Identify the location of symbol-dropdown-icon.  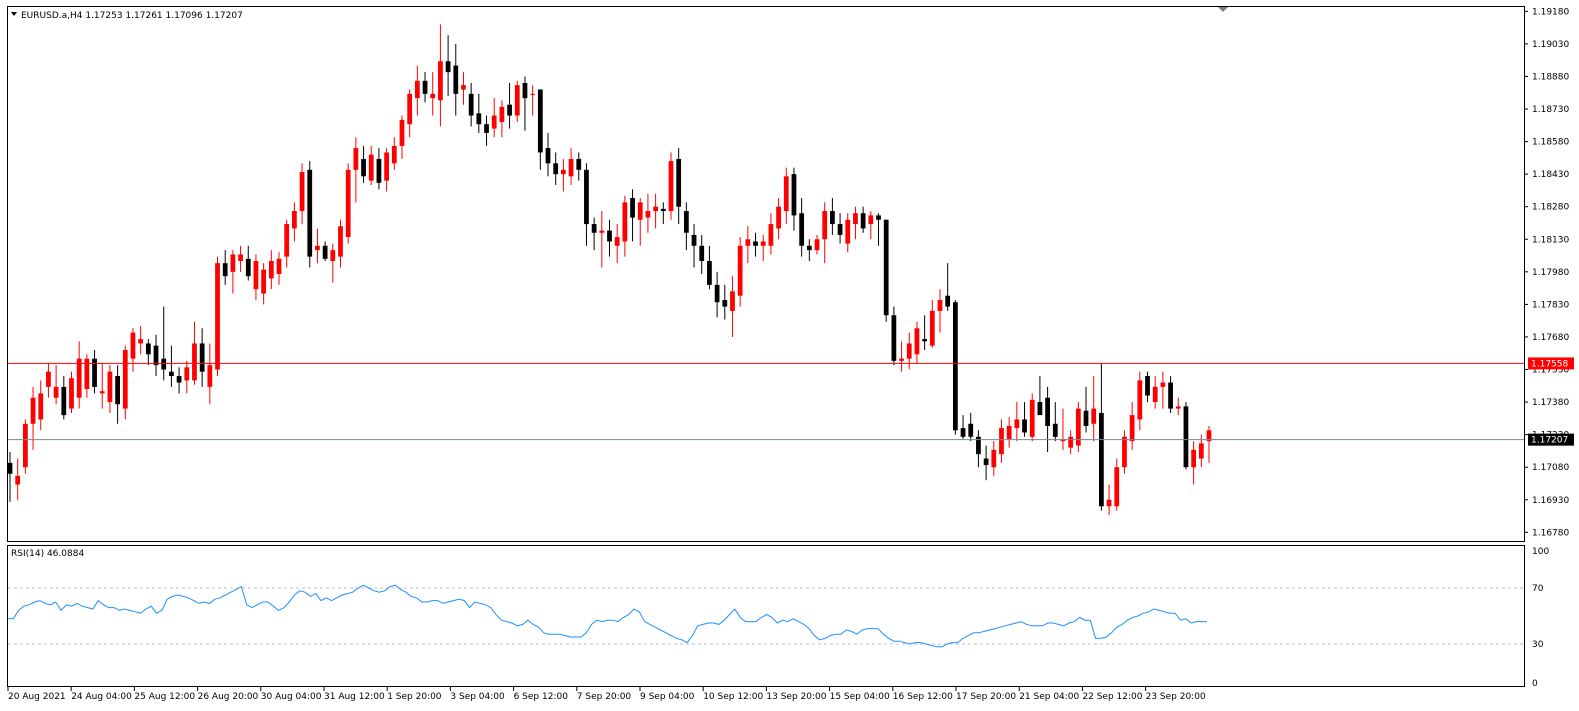
(14, 14).